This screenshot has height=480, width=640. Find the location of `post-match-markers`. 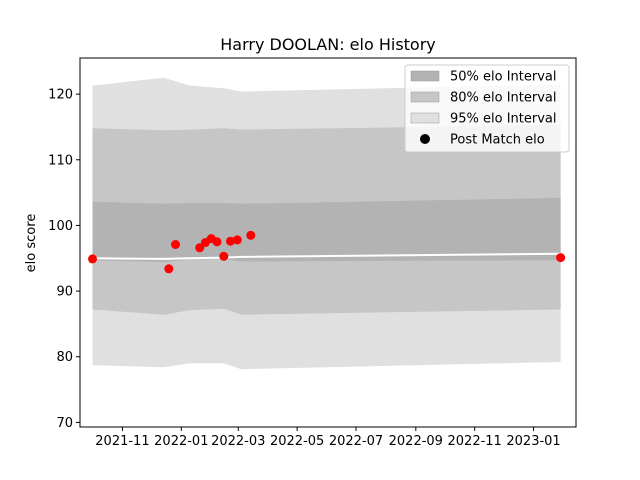

post-match-markers is located at coordinates (327, 252).